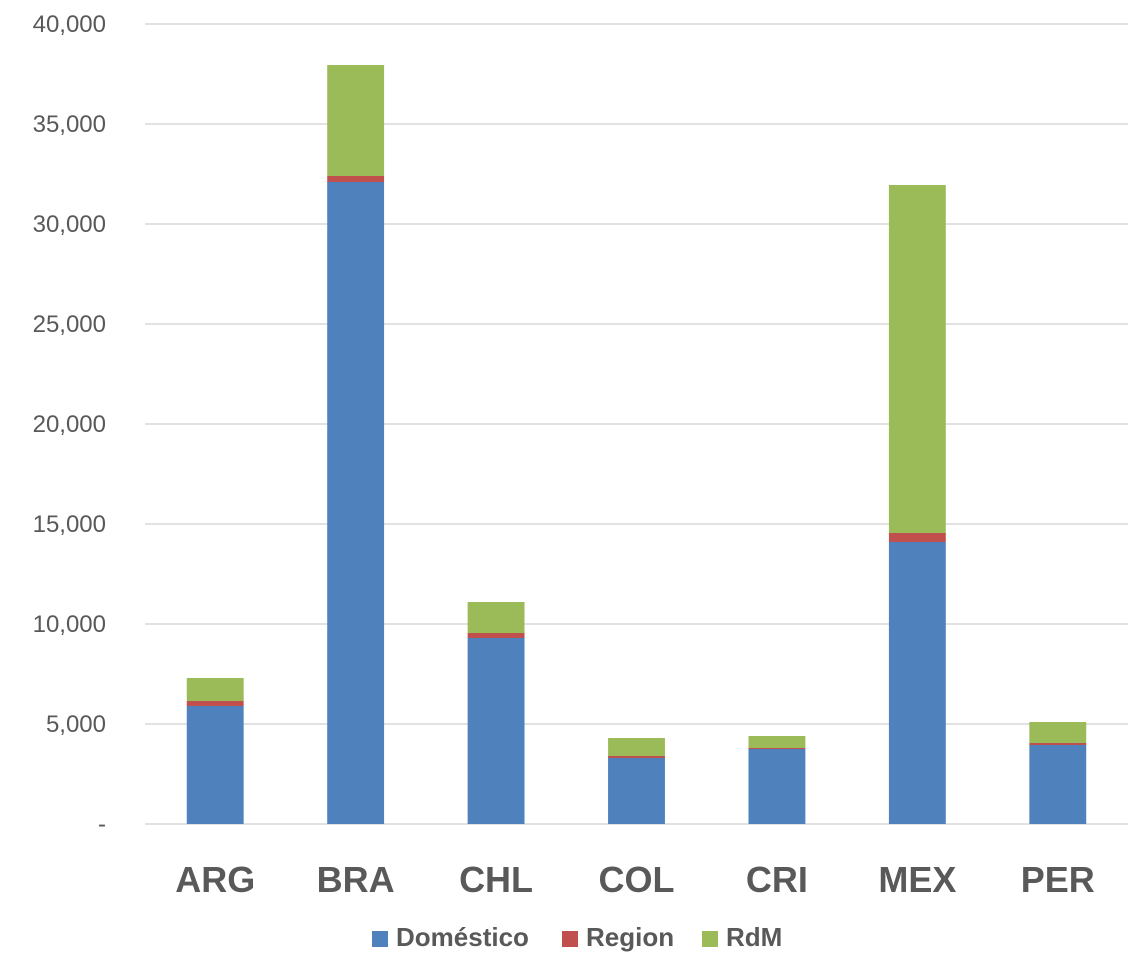 Image resolution: width=1142 pixels, height=965 pixels. I want to click on x-category-label: MEX, so click(917, 879).